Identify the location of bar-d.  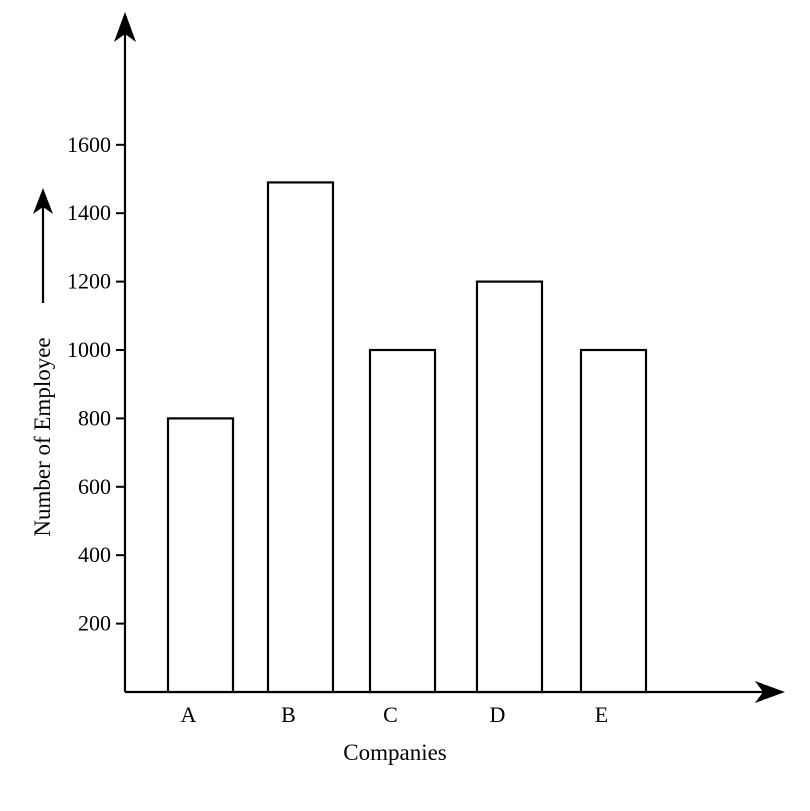
(509, 487).